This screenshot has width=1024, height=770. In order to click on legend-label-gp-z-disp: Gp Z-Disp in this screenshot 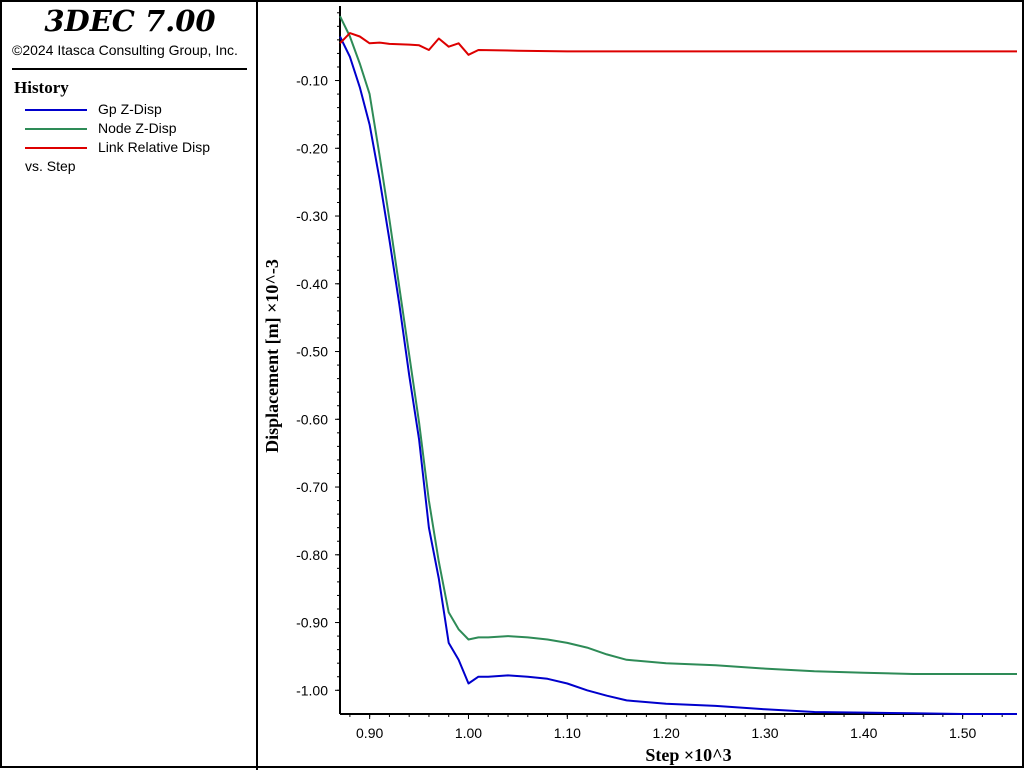, I will do `click(130, 109)`.